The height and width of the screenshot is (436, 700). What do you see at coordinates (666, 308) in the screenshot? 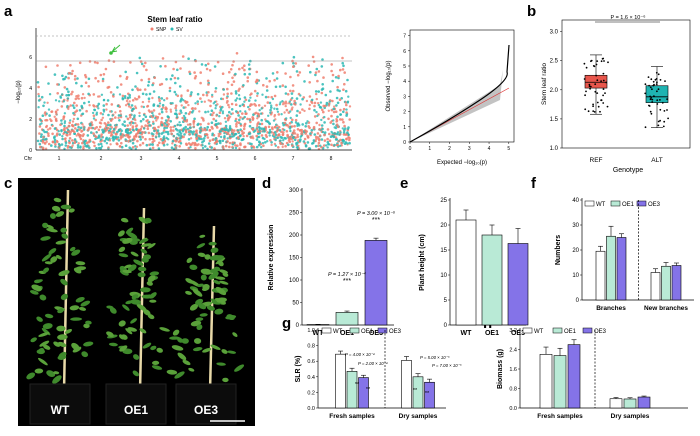
I see `group-label: New branches` at bounding box center [666, 308].